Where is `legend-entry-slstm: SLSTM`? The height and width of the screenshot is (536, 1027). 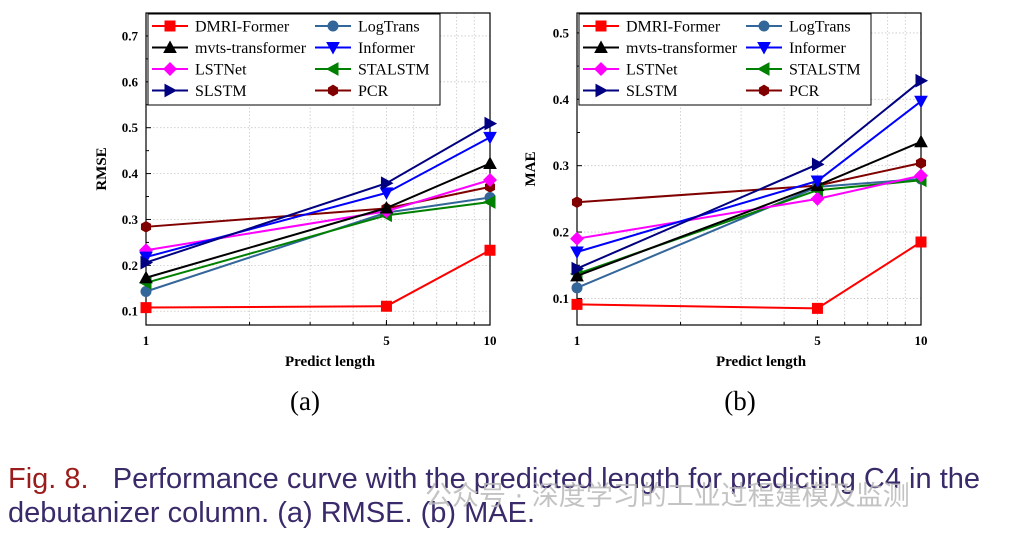 legend-entry-slstm: SLSTM is located at coordinates (221, 91).